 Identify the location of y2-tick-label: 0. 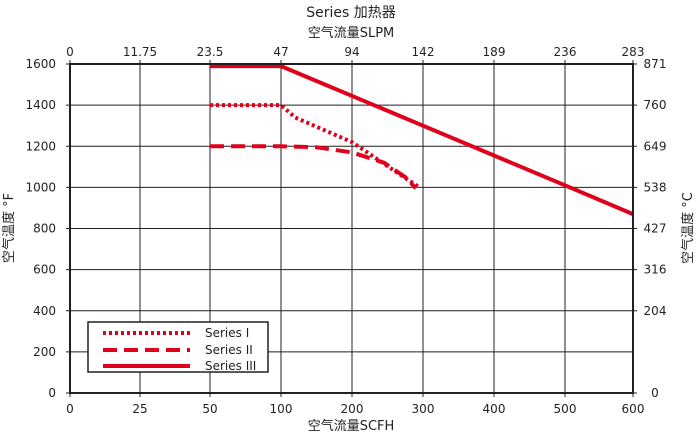
(655, 393).